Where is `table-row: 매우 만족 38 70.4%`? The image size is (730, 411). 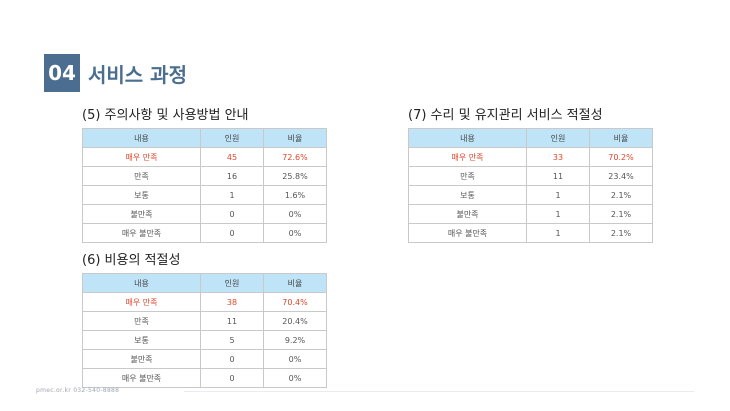
table-row: 매우 만족 38 70.4% is located at coordinates (204, 302).